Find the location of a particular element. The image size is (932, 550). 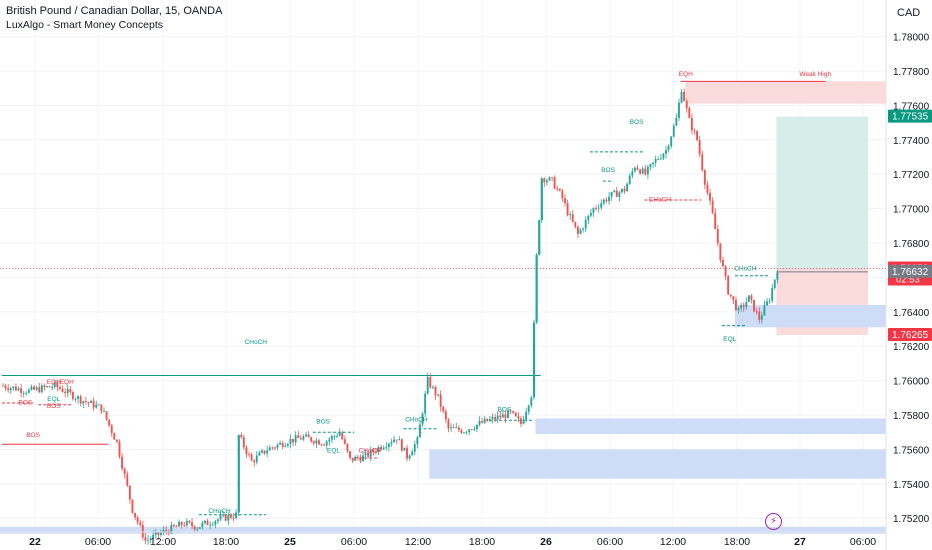

price-label-box is located at coordinates (910, 271).